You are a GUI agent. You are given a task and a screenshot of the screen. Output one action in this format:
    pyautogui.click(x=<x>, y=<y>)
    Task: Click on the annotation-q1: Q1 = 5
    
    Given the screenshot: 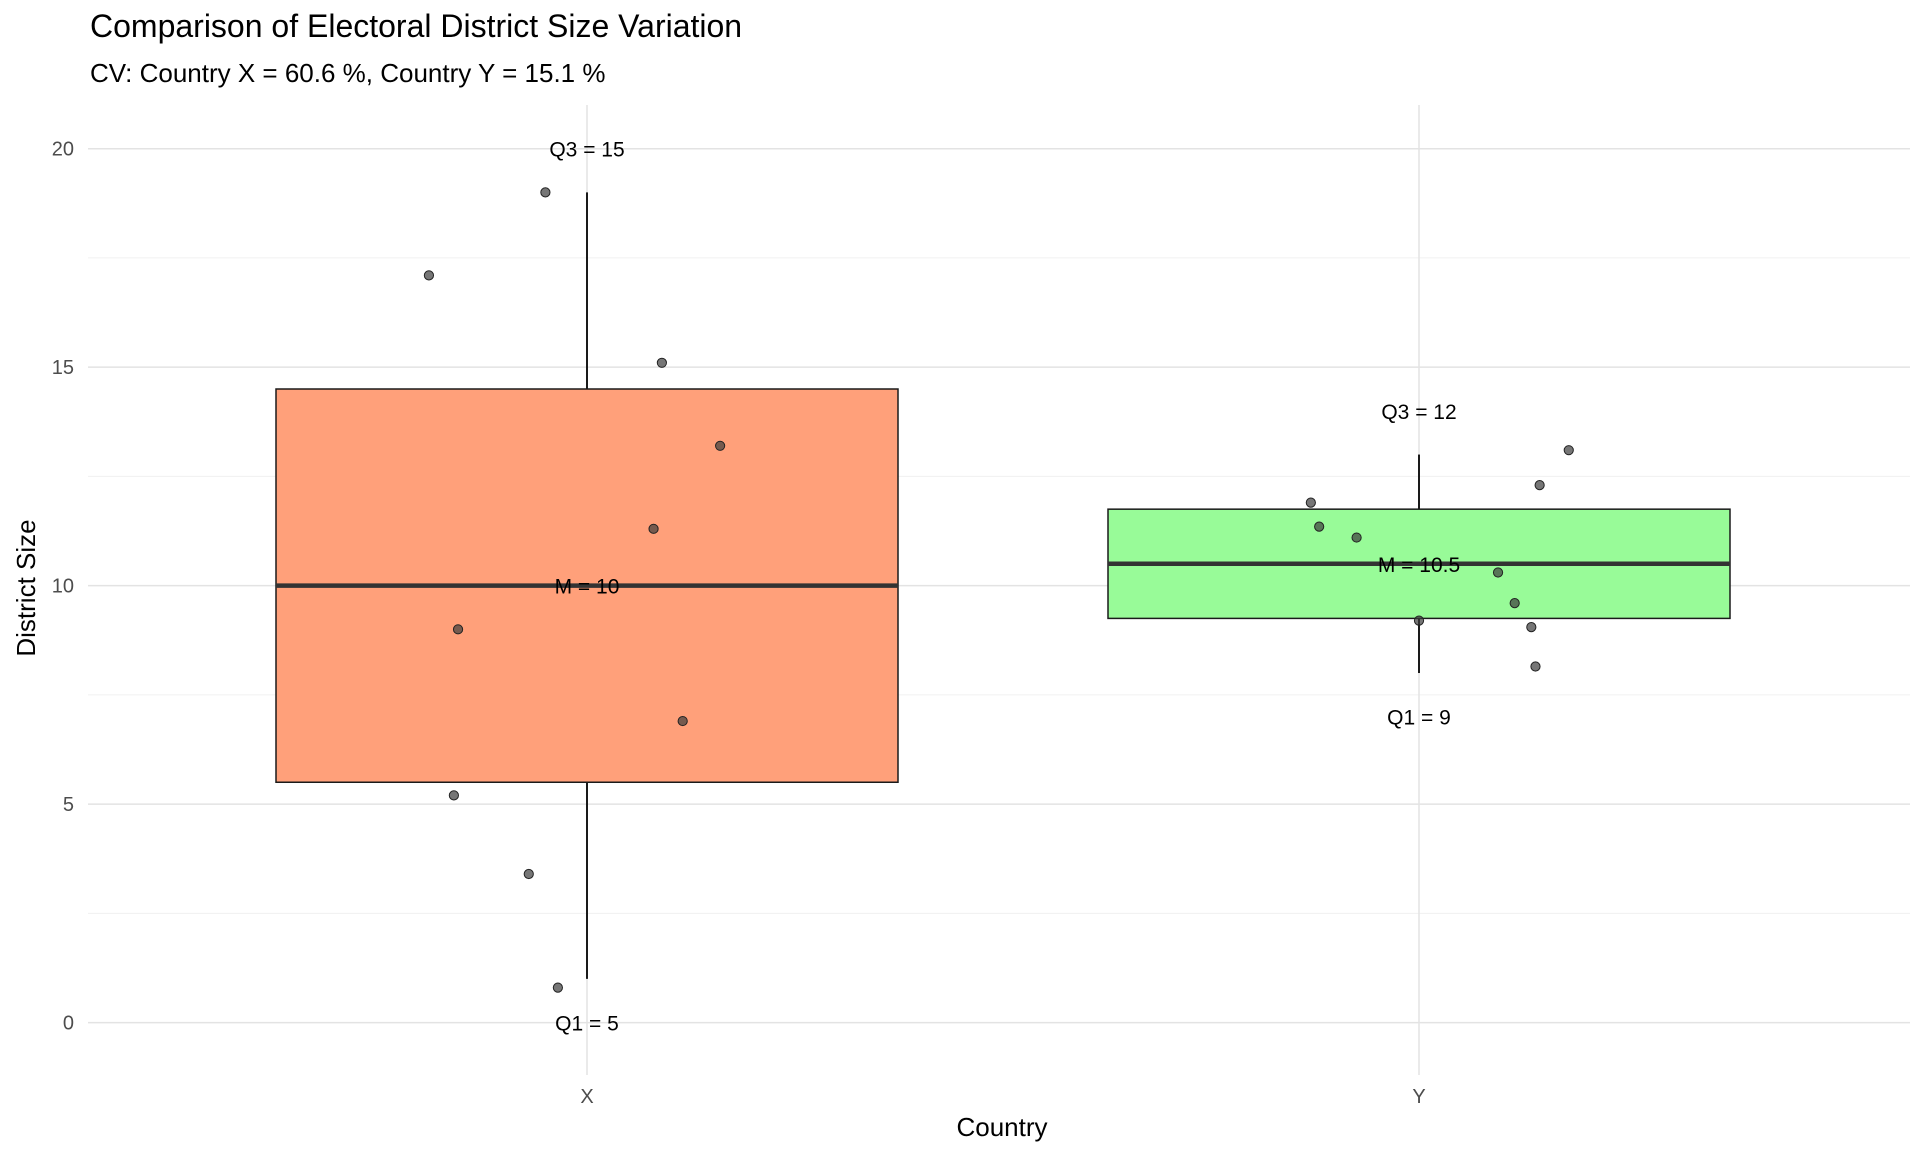 What is the action you would take?
    pyautogui.click(x=587, y=1024)
    